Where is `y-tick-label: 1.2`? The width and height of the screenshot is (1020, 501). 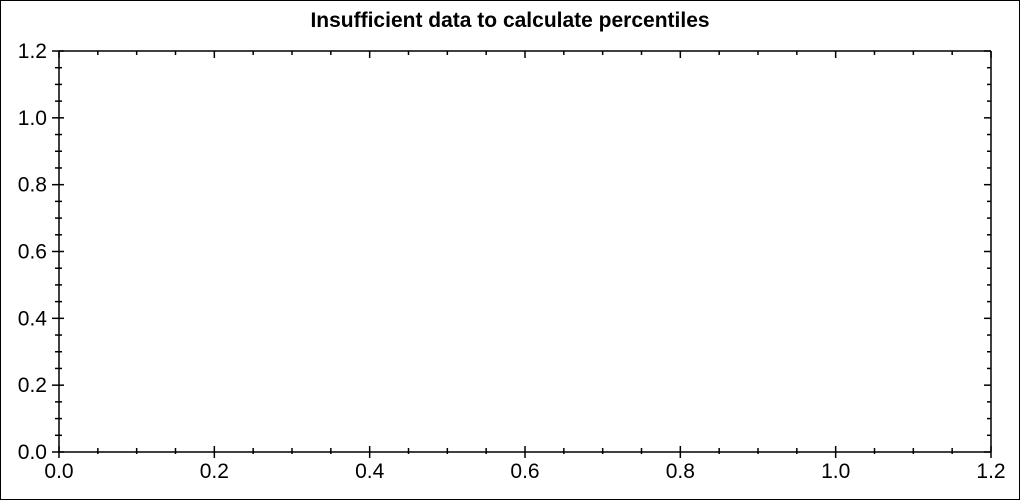
y-tick-label: 1.2 is located at coordinates (32, 51).